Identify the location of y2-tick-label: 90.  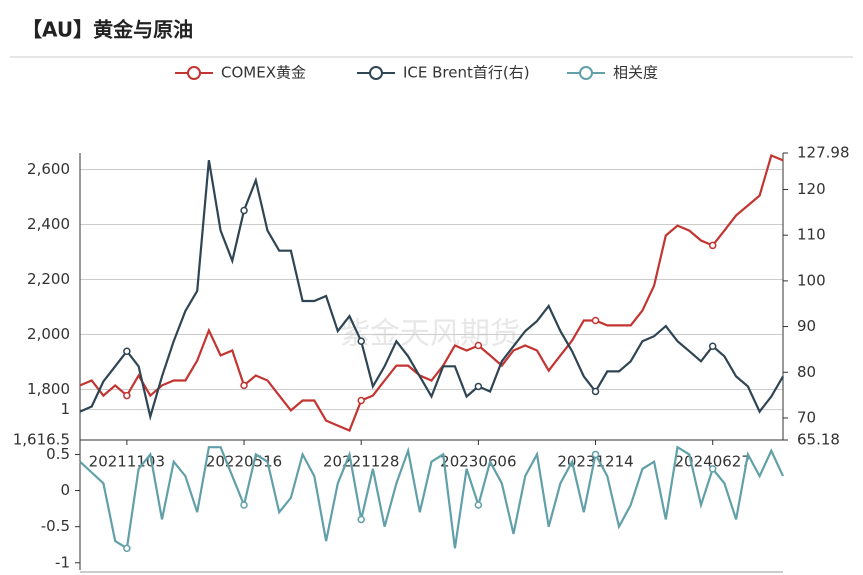
(806, 326).